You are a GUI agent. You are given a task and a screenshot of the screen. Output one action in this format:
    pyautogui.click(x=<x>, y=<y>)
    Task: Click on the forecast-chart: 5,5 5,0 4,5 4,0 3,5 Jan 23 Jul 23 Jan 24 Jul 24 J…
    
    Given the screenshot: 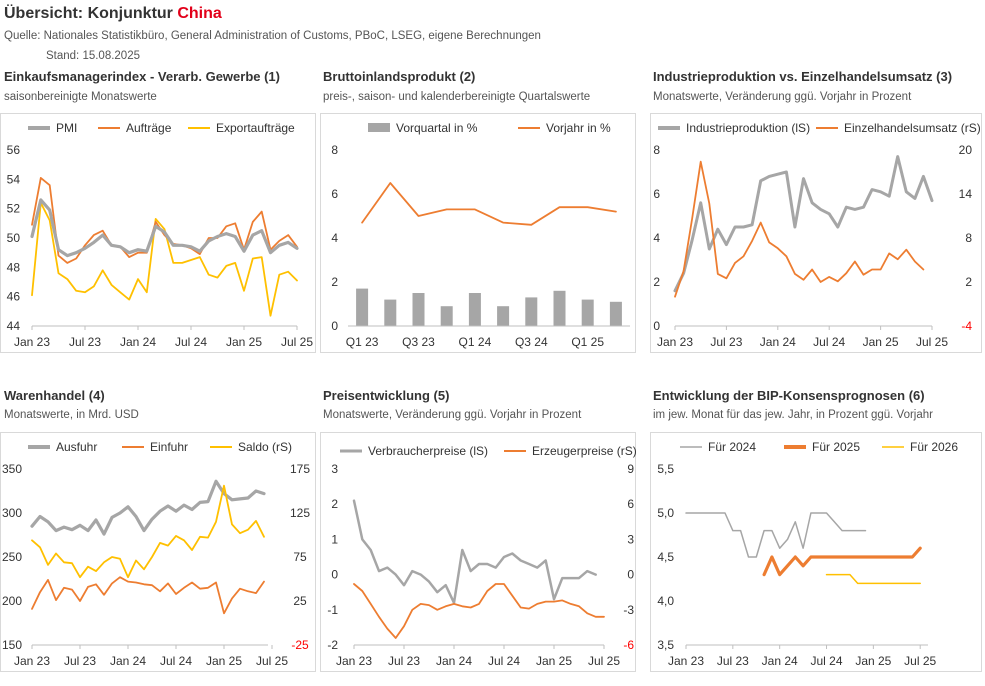 What is the action you would take?
    pyautogui.click(x=816, y=552)
    